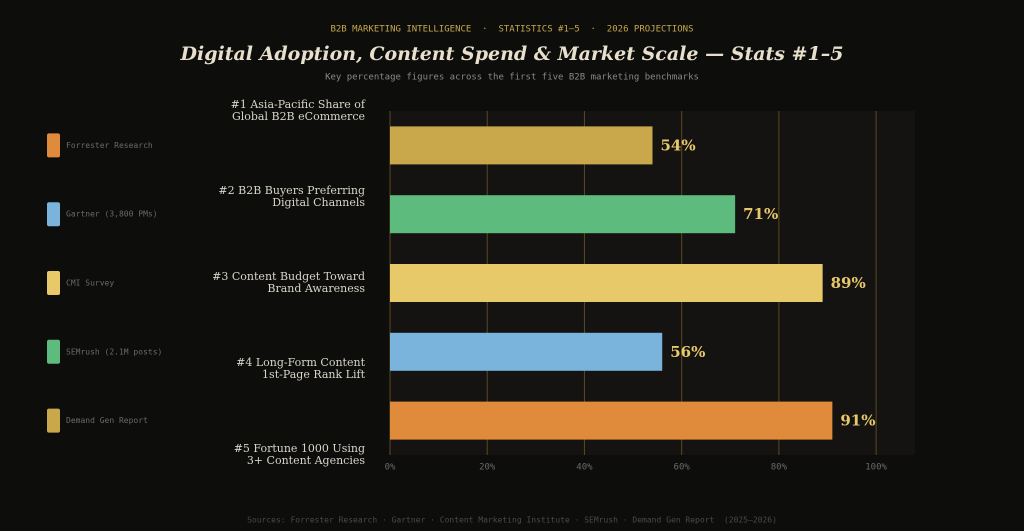 Image resolution: width=1024 pixels, height=531 pixels. What do you see at coordinates (314, 374) in the screenshot?
I see `y-tick-label: 1st-Page Rank Lift` at bounding box center [314, 374].